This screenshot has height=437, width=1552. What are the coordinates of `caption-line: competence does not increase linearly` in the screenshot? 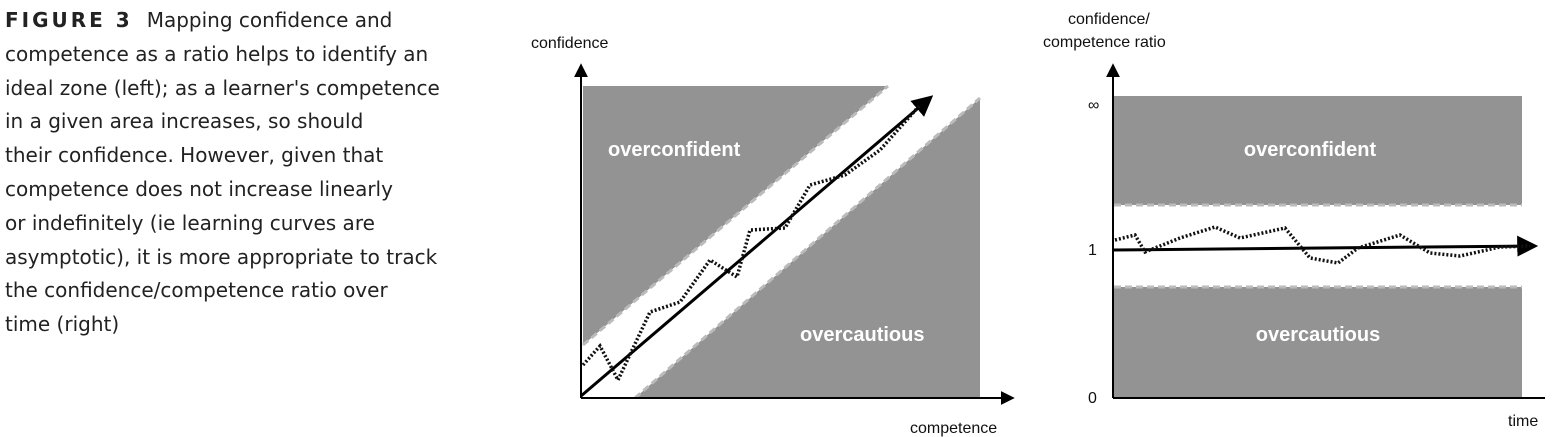 It's located at (199, 188).